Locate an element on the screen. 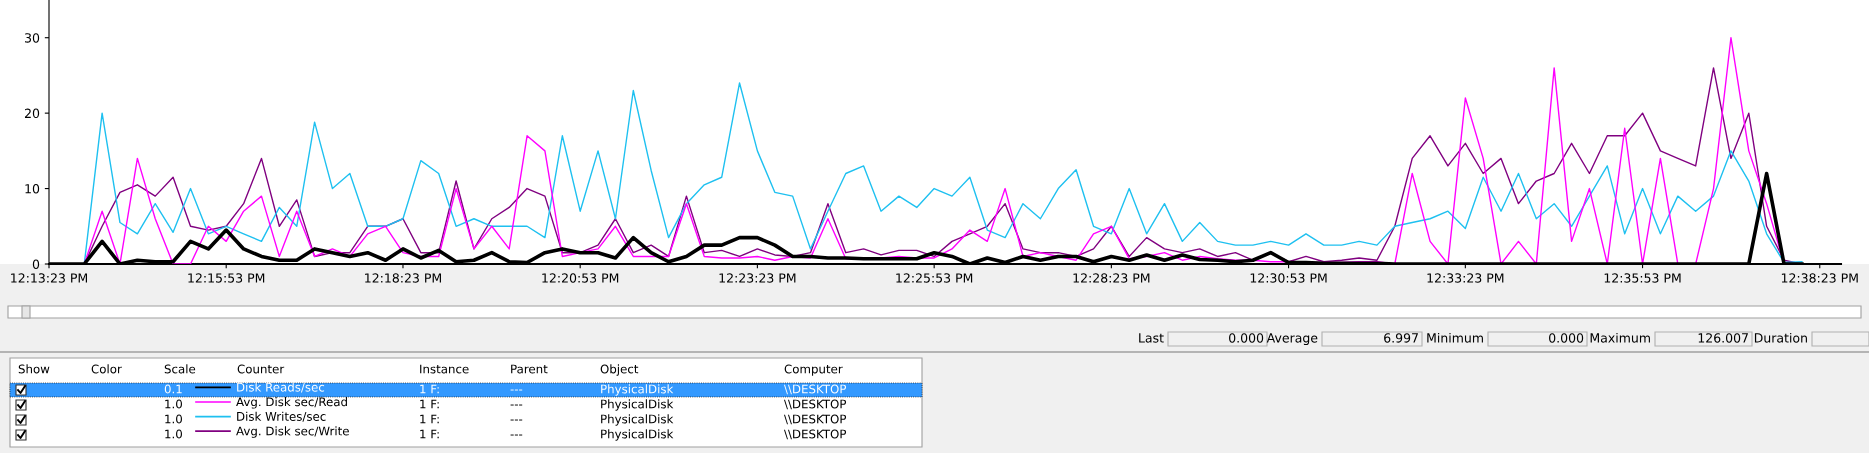  text: Duration is located at coordinates (1780, 337).